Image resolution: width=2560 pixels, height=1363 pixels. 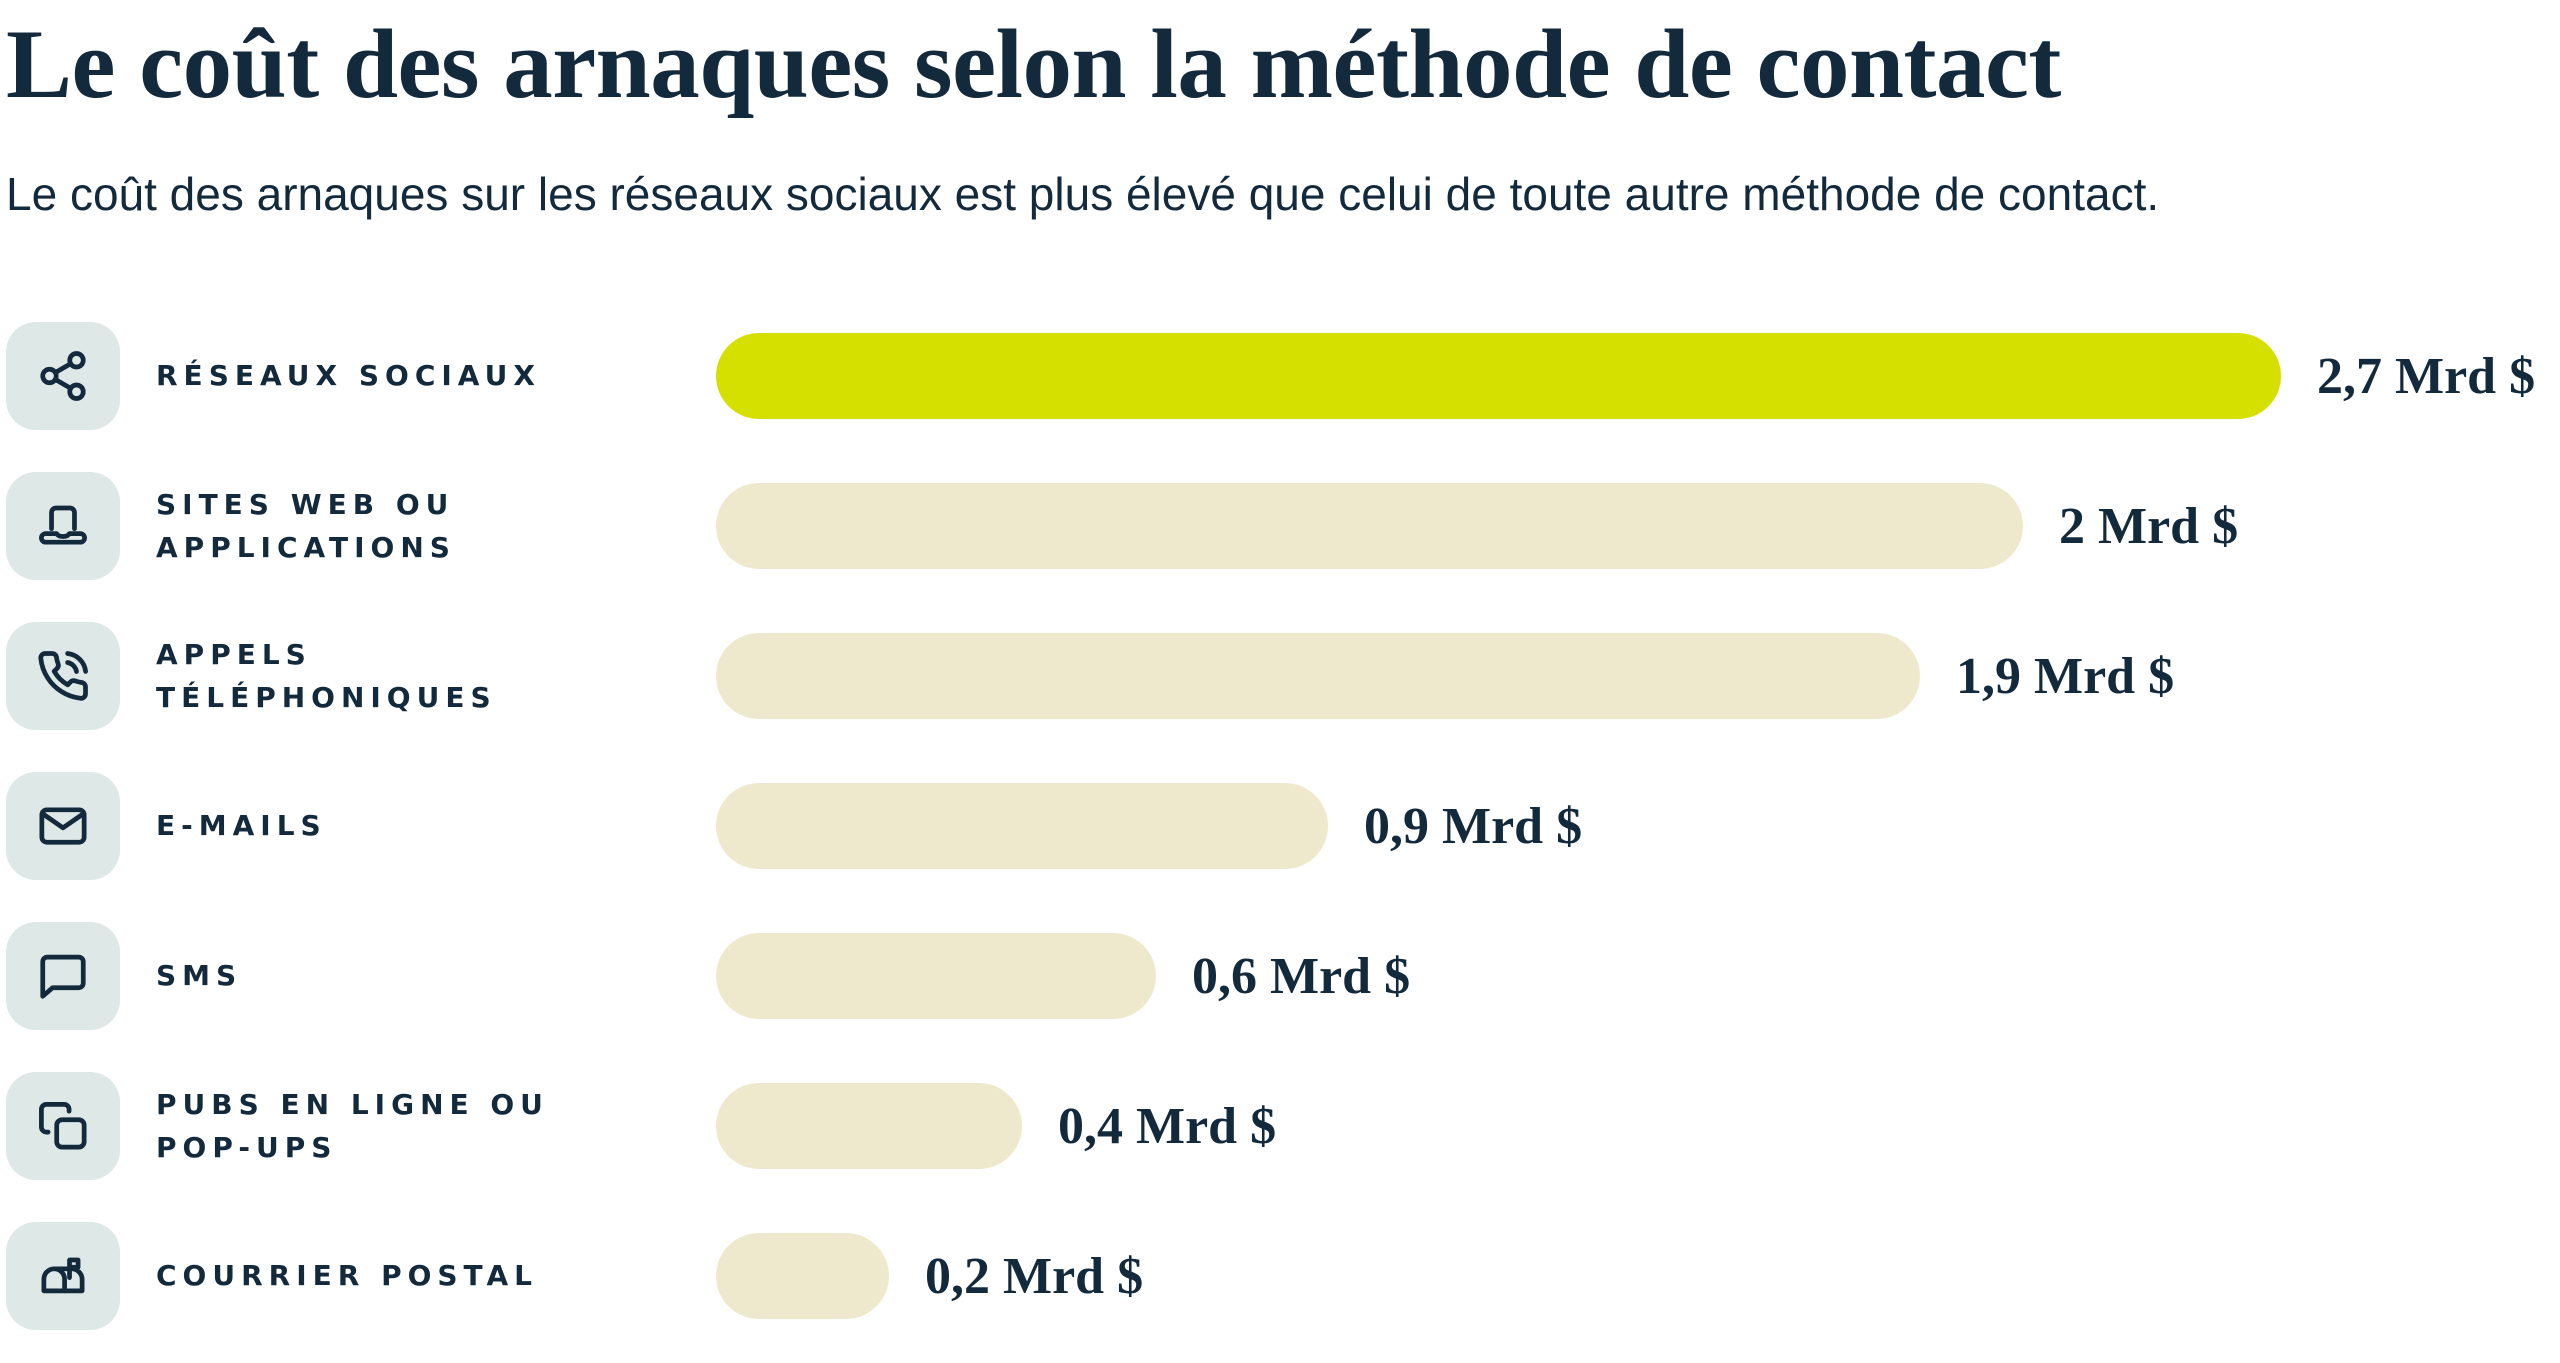 I want to click on value-label: 0,9 Mrd $, so click(x=1473, y=826).